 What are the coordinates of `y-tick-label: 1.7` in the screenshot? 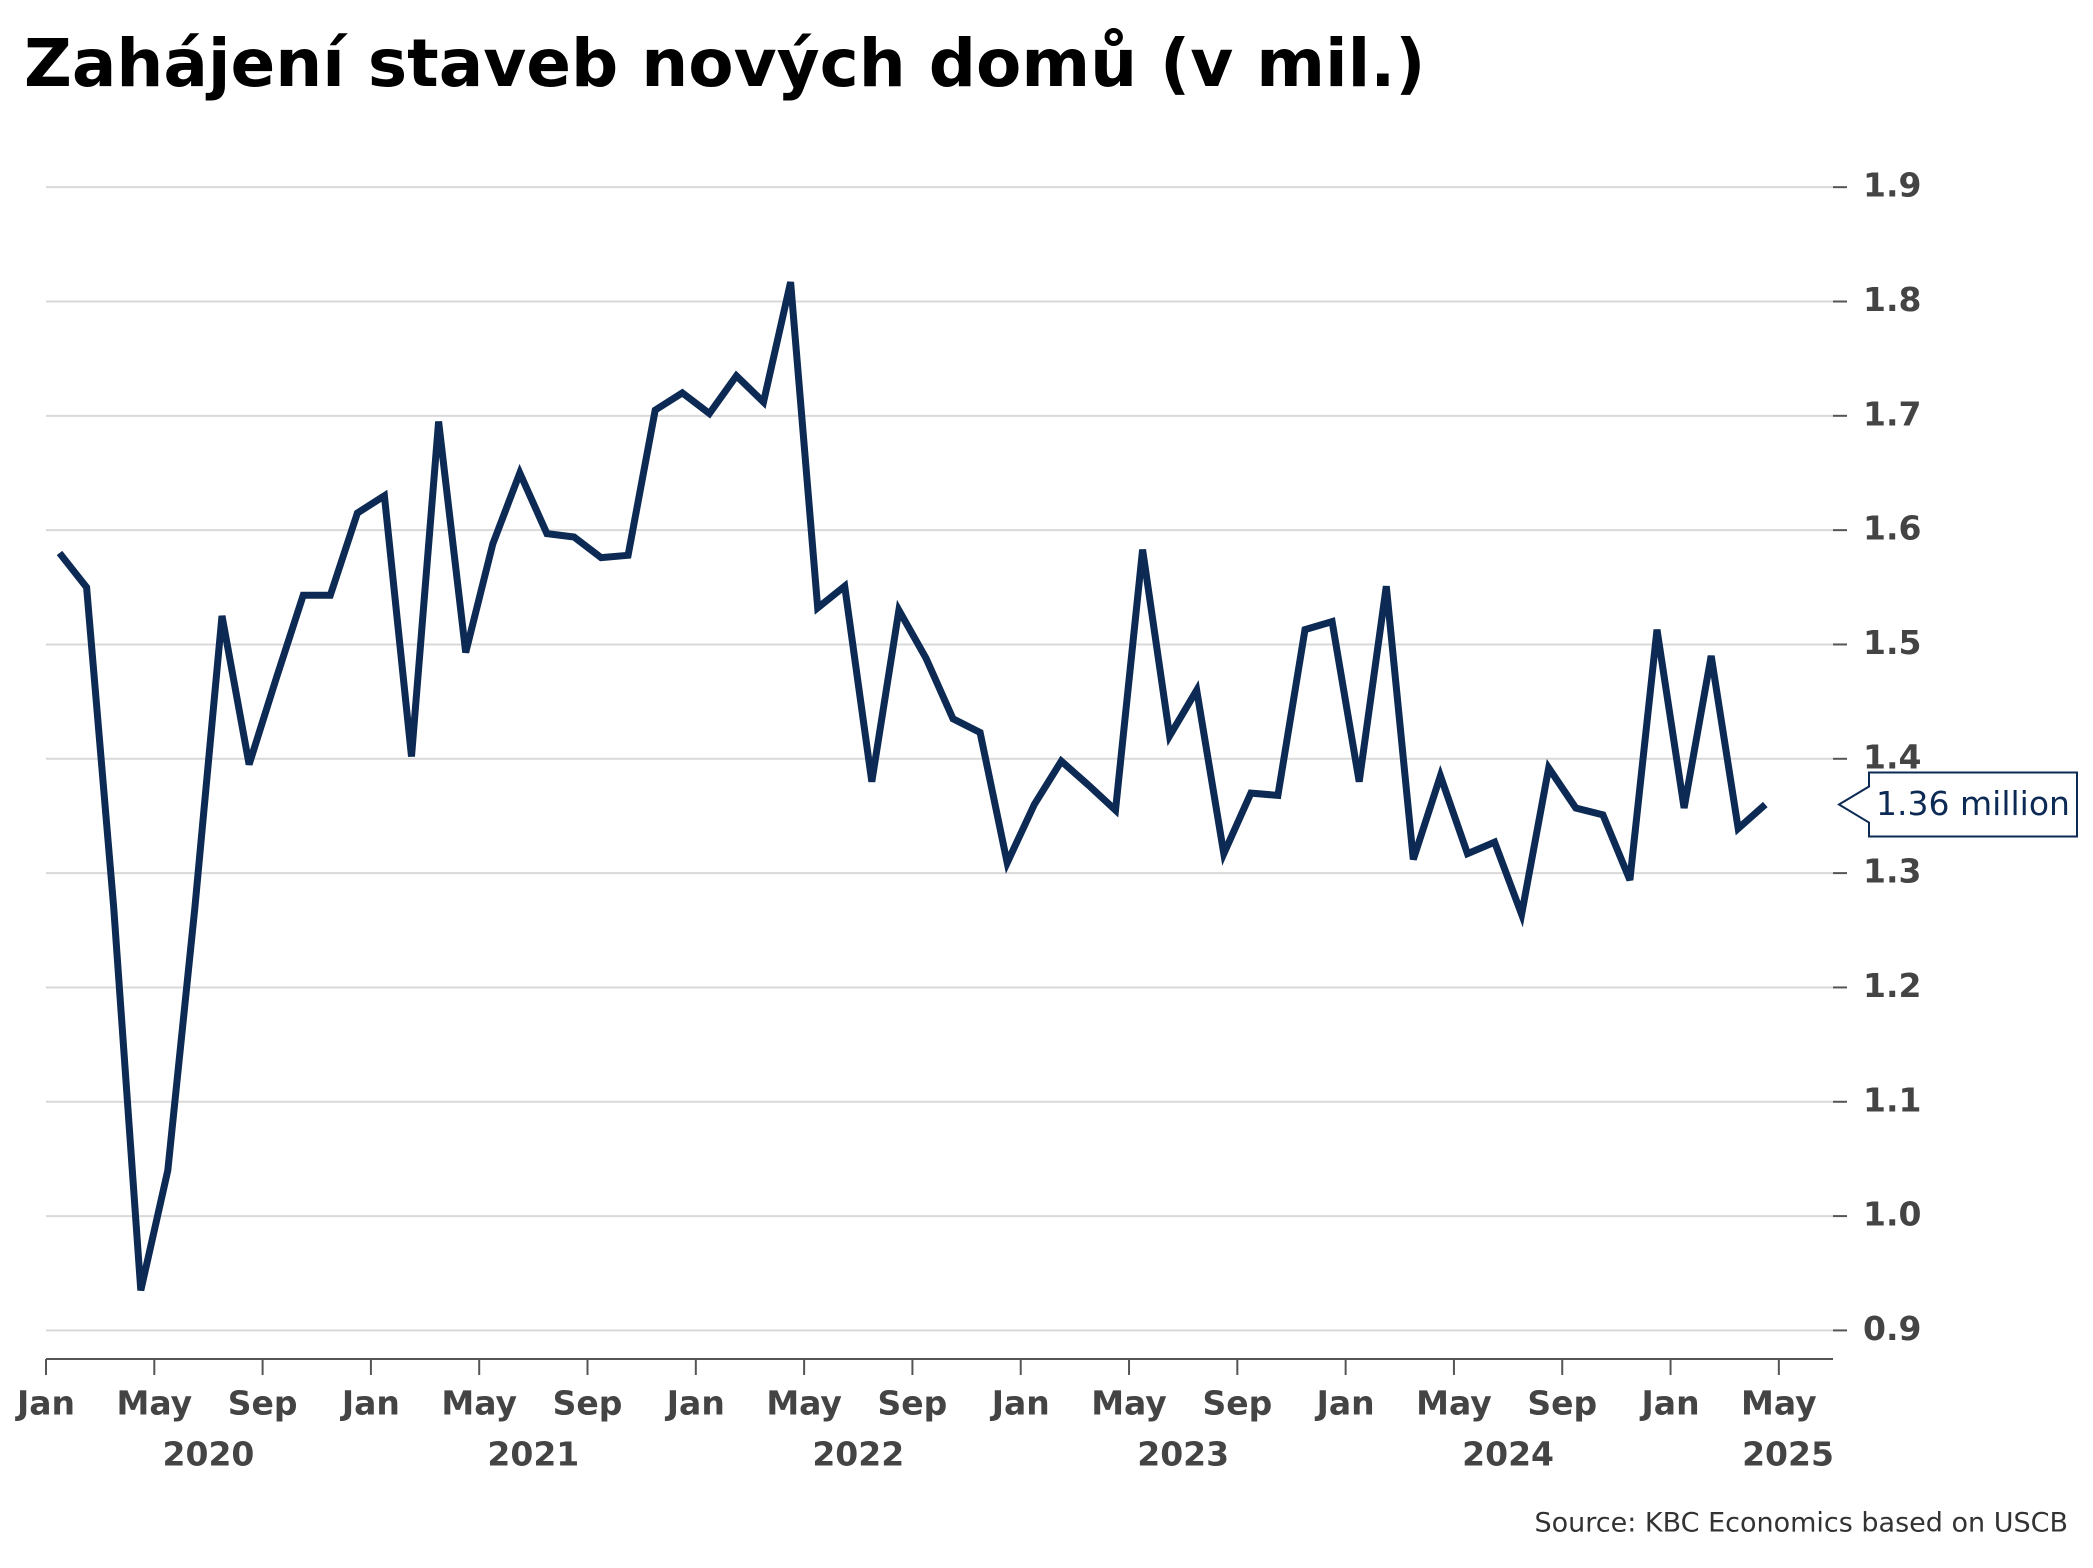 It's located at (1892, 413).